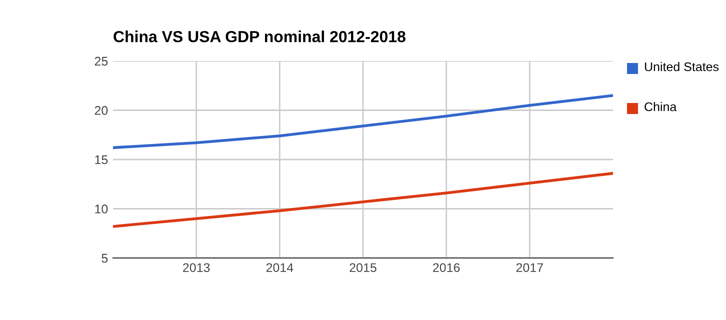 The image size is (726, 320). Describe the element at coordinates (280, 267) in the screenshot. I see `x-tick-label: 2014` at that location.